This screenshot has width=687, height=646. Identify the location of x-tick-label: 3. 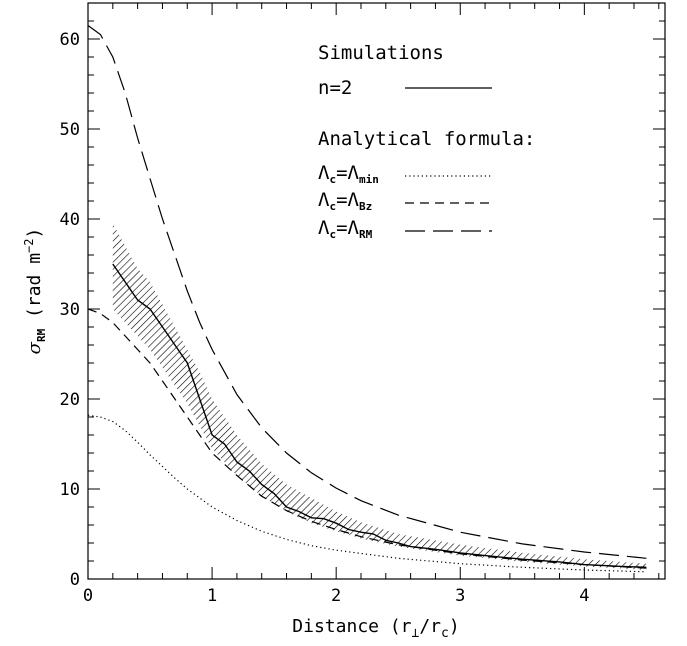
(460, 596).